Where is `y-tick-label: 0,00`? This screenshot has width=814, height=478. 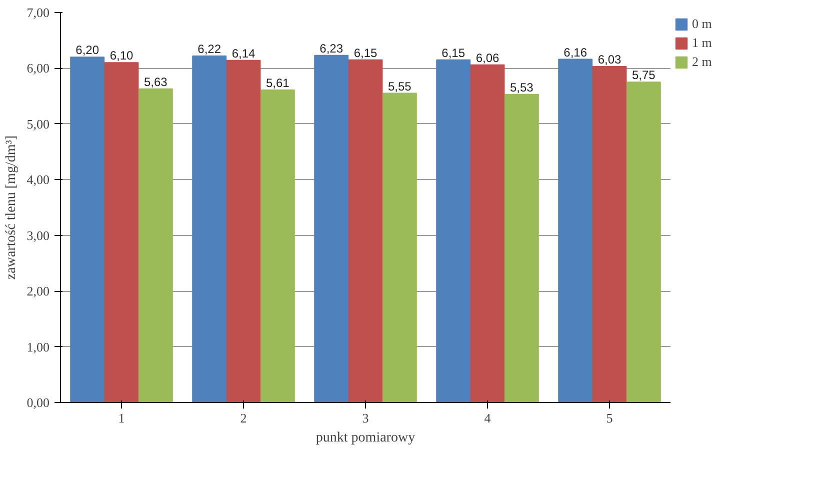
y-tick-label: 0,00 is located at coordinates (38, 402).